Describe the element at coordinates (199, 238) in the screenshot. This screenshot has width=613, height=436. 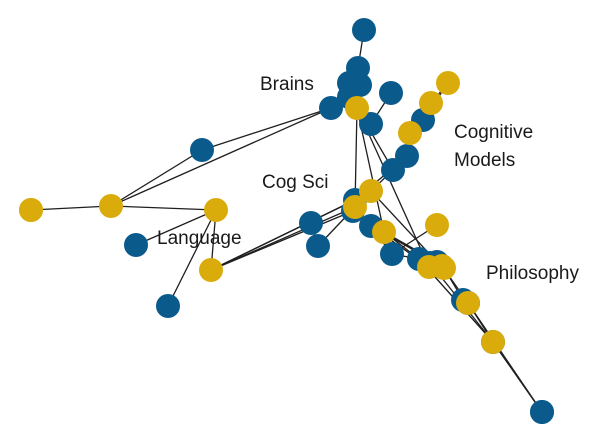
I see `label-language: Language` at that location.